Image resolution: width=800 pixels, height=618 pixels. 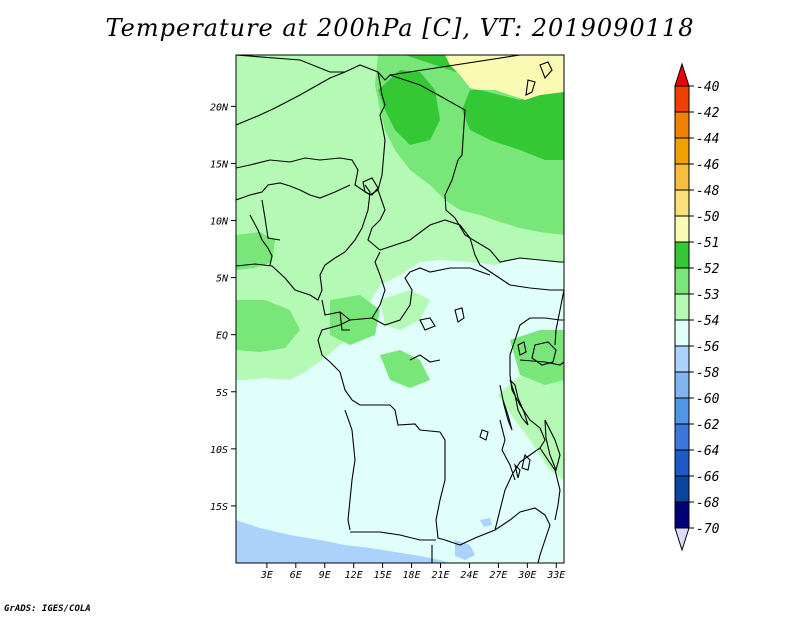 What do you see at coordinates (405, 369) in the screenshot?
I see `band-minus52-ssw` at bounding box center [405, 369].